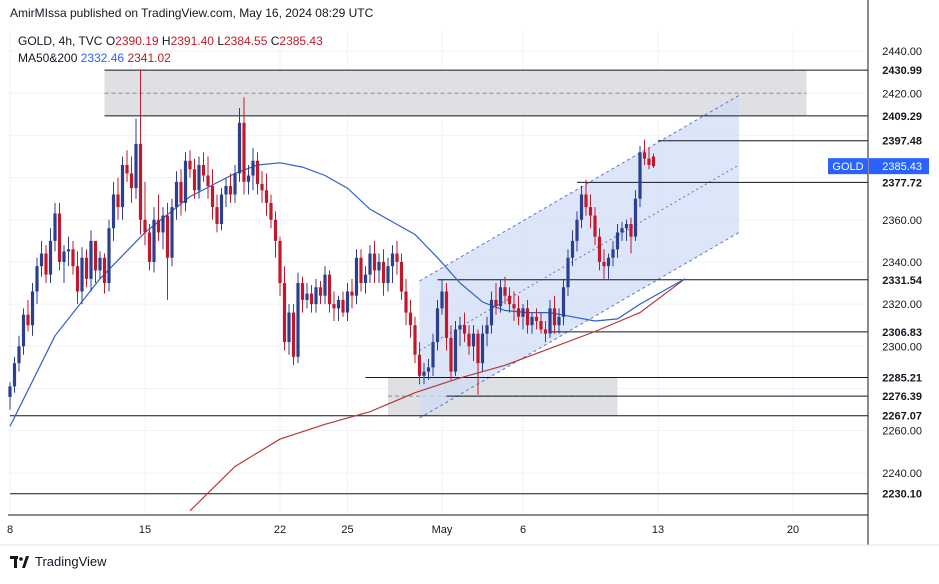 This screenshot has width=939, height=584. What do you see at coordinates (902, 474) in the screenshot?
I see `y-tick-label: 2240.00` at bounding box center [902, 474].